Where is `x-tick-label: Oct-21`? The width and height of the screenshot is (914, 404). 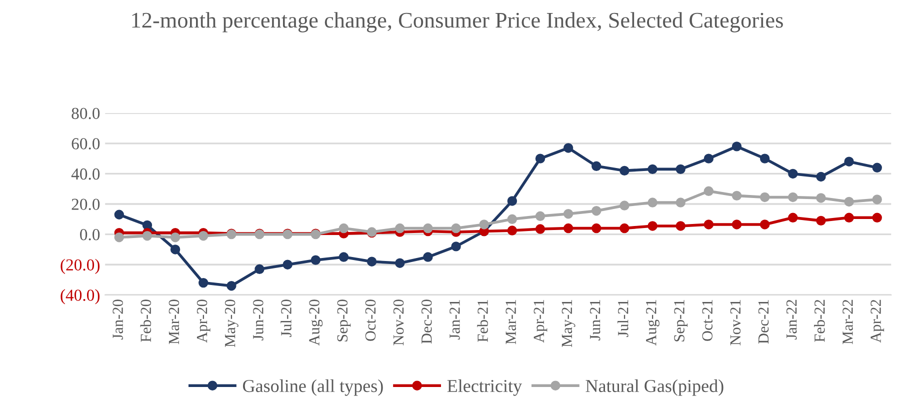 x-tick-label: Oct-21 is located at coordinates (707, 320).